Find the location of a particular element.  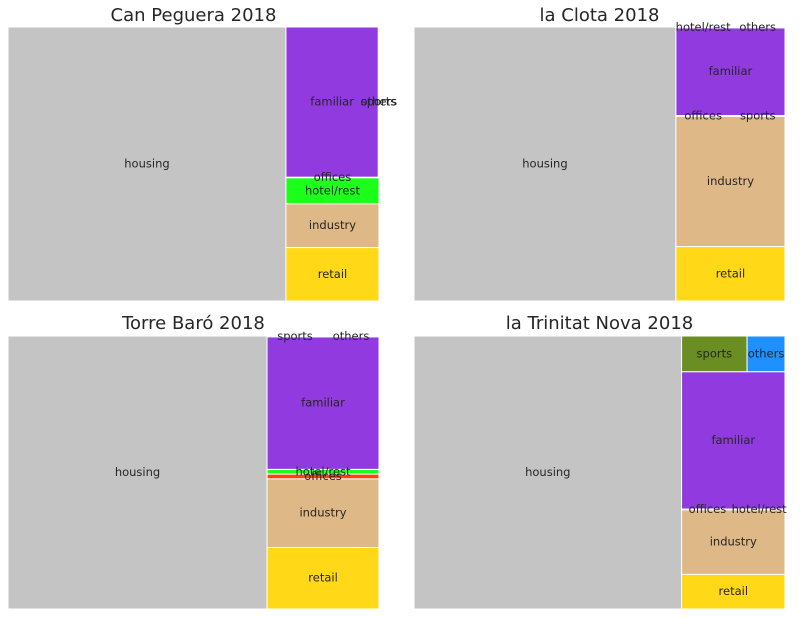

panel-title: la Clota 2018 is located at coordinates (600, 15).